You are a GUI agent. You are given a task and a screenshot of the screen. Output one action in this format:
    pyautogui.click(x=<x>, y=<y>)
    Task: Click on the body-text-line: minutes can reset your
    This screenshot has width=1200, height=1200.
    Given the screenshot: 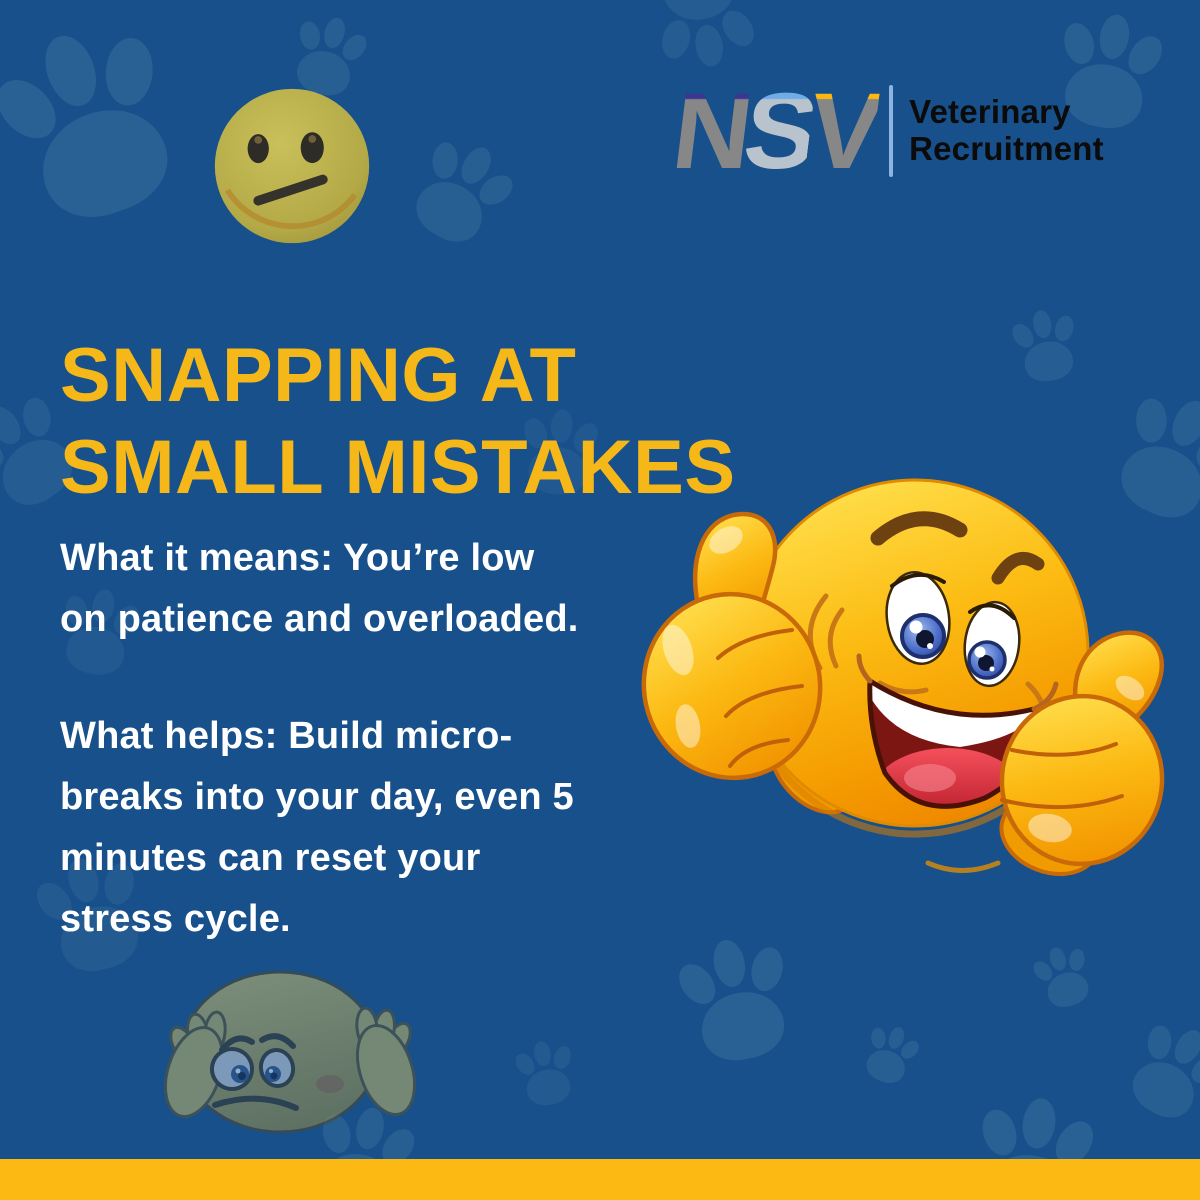 What is the action you would take?
    pyautogui.click(x=270, y=858)
    